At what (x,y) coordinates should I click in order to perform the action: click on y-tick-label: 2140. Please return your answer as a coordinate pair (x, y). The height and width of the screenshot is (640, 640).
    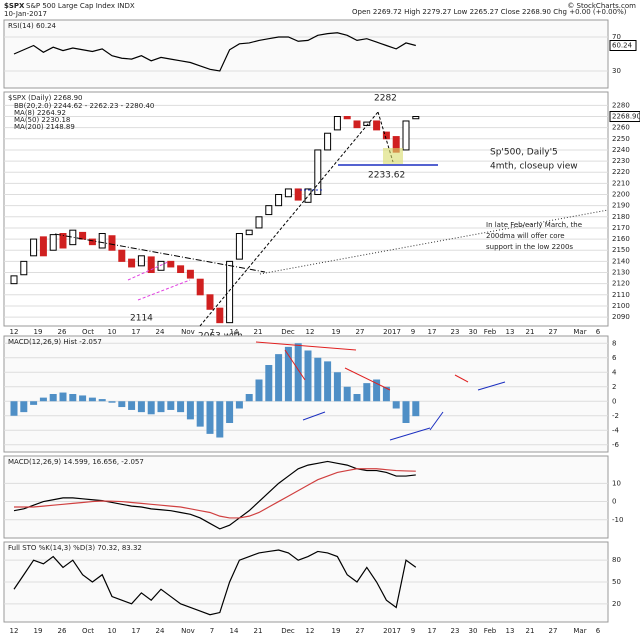
    Looking at the image, I should click on (621, 261).